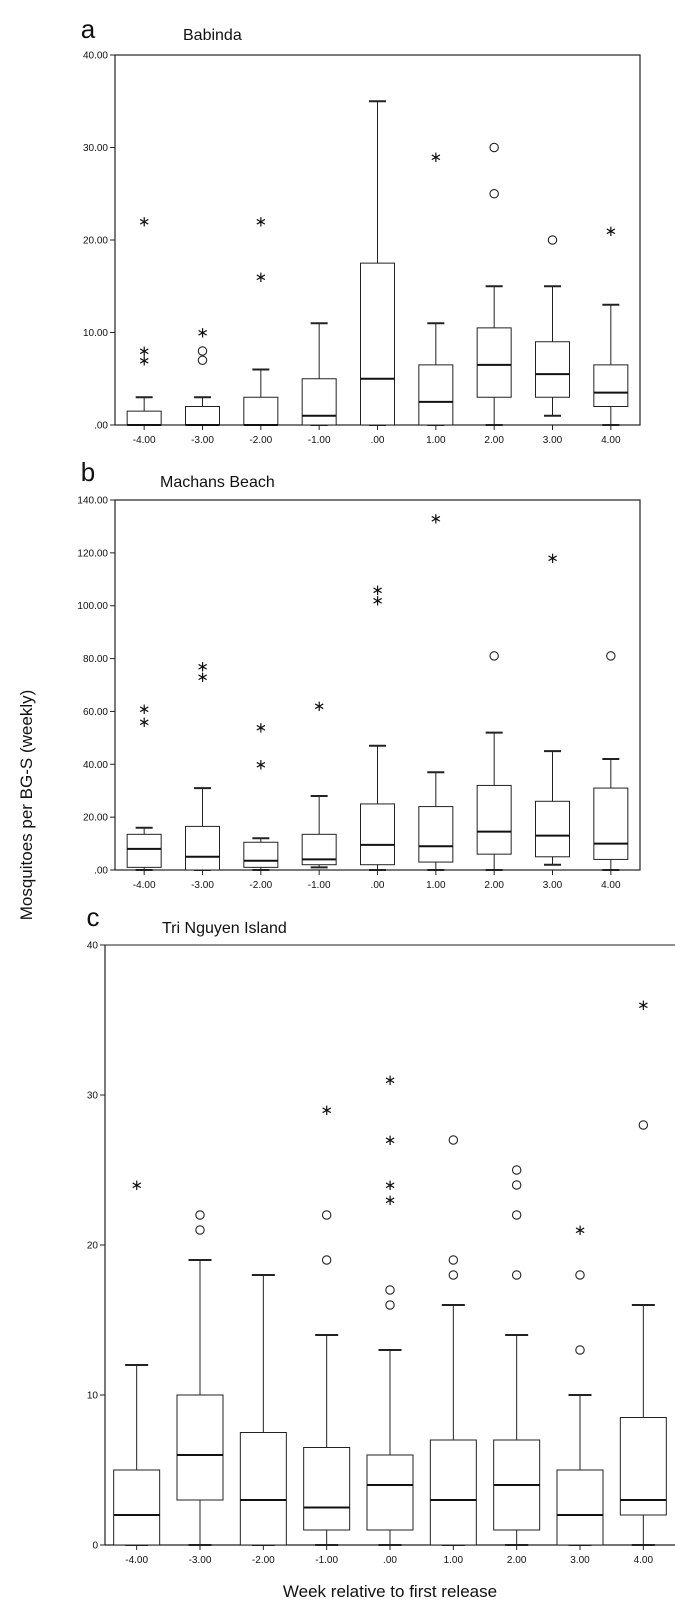  What do you see at coordinates (95, 1546) in the screenshot?
I see `y-tick-label: 0` at bounding box center [95, 1546].